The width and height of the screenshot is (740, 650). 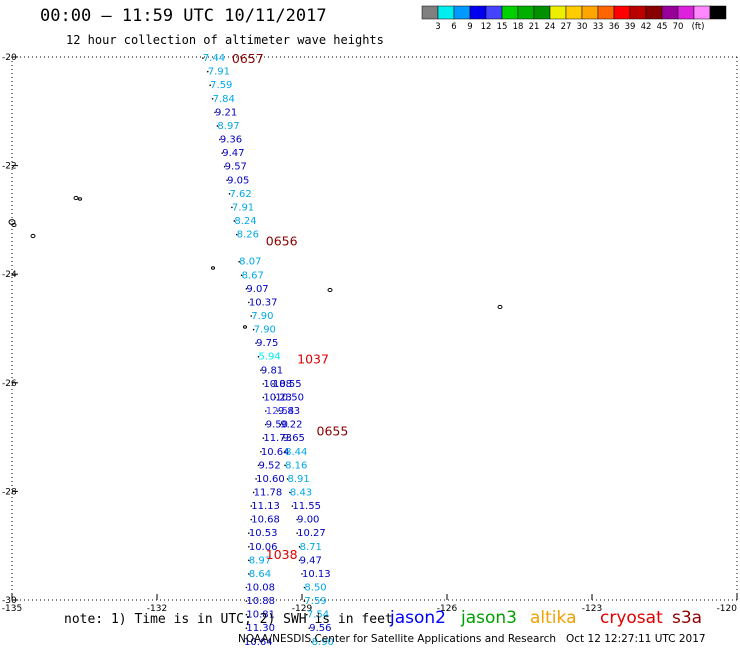 I want to click on swh-value-label: 9.75, so click(x=267, y=343).